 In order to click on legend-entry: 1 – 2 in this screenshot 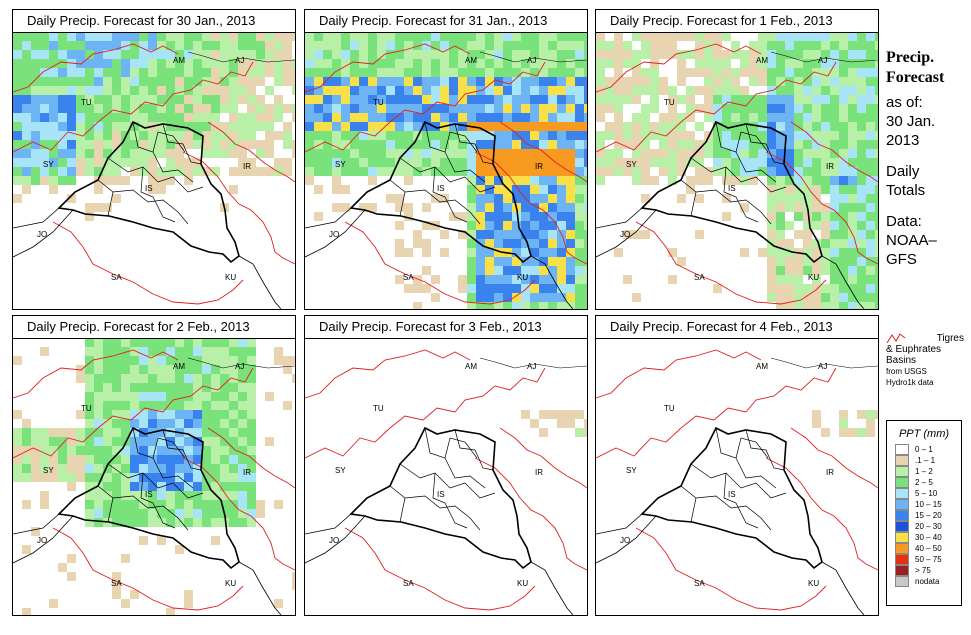, I will do `click(928, 471)`.